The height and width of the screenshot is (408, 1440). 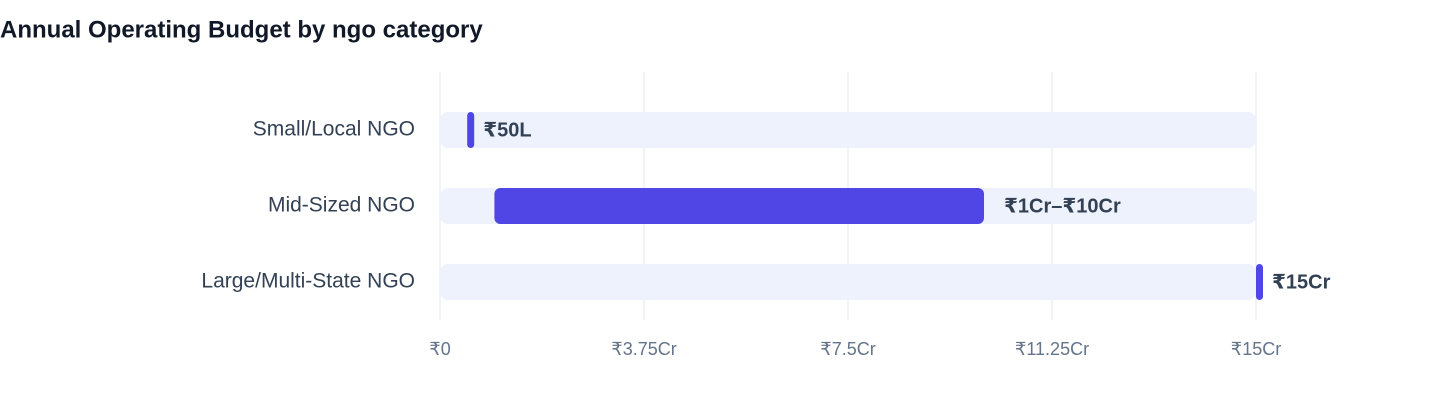 What do you see at coordinates (334, 129) in the screenshot?
I see `category-label: Small/Local NGO` at bounding box center [334, 129].